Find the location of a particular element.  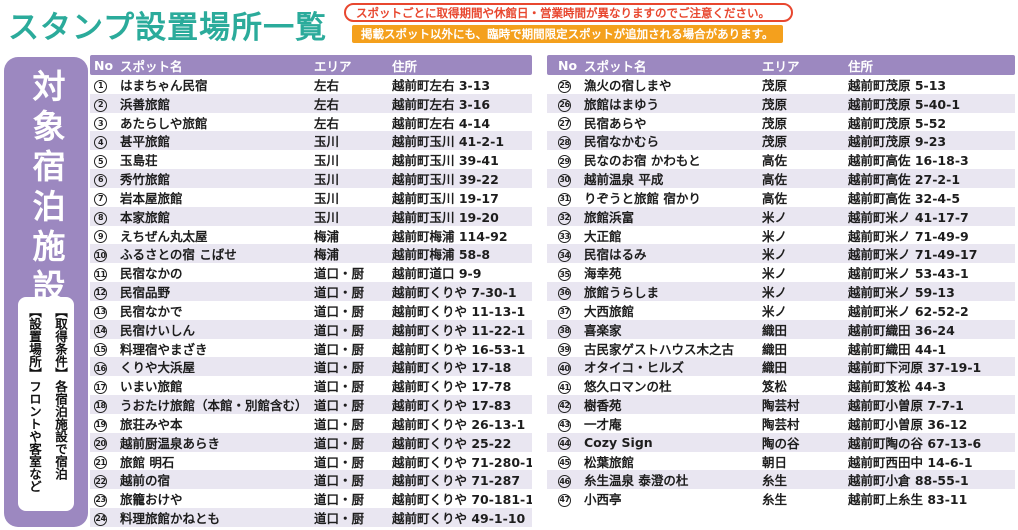

spot-name: ふるさとの宿 こばせ is located at coordinates (178, 255).